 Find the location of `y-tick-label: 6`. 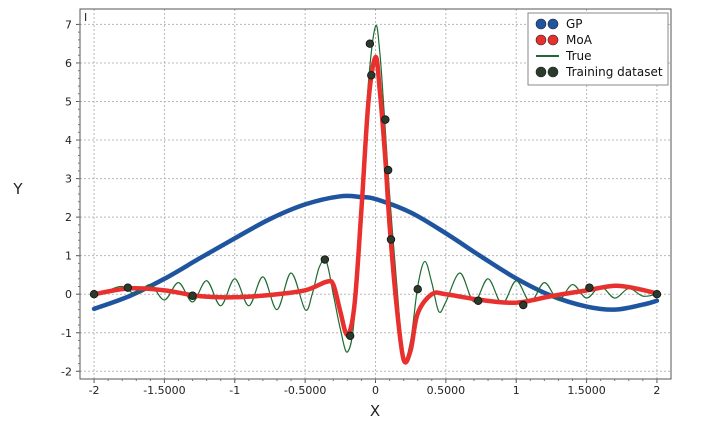

y-tick-label: 6 is located at coordinates (68, 63).